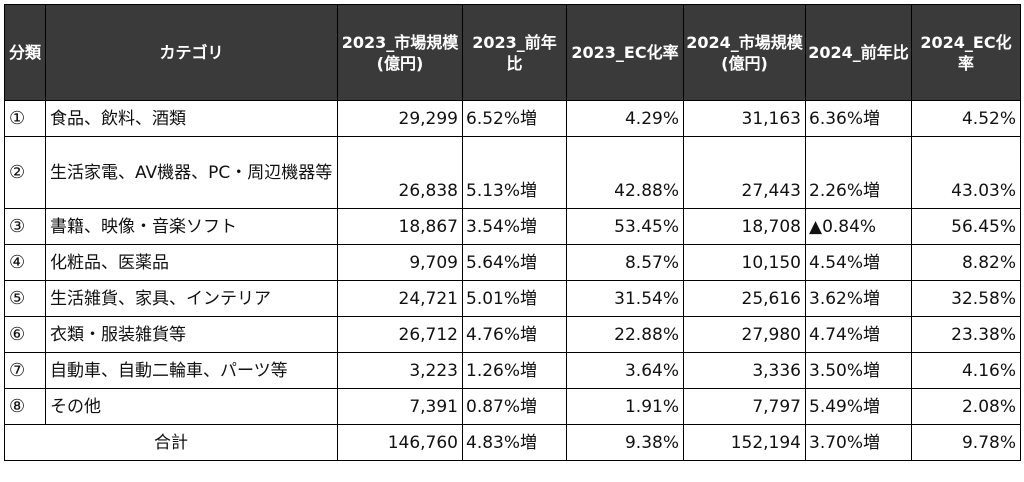  Describe the element at coordinates (25, 52) in the screenshot. I see `header-bunrui: 分類` at that location.